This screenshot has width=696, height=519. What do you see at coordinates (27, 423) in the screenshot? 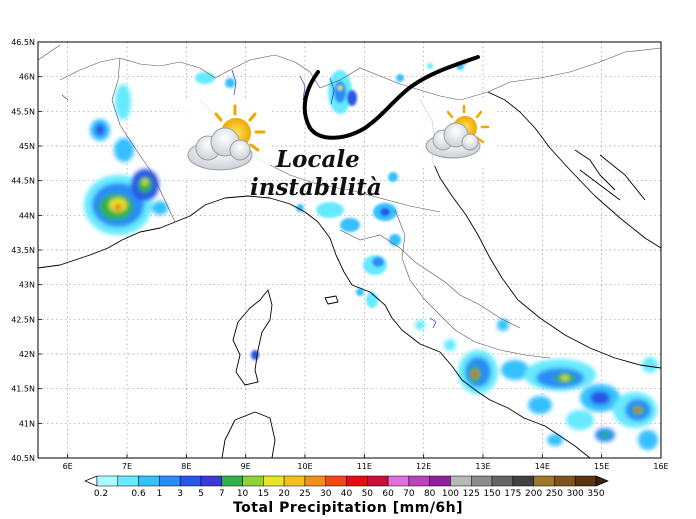
I see `lat-tick-label: 41N` at bounding box center [27, 423].